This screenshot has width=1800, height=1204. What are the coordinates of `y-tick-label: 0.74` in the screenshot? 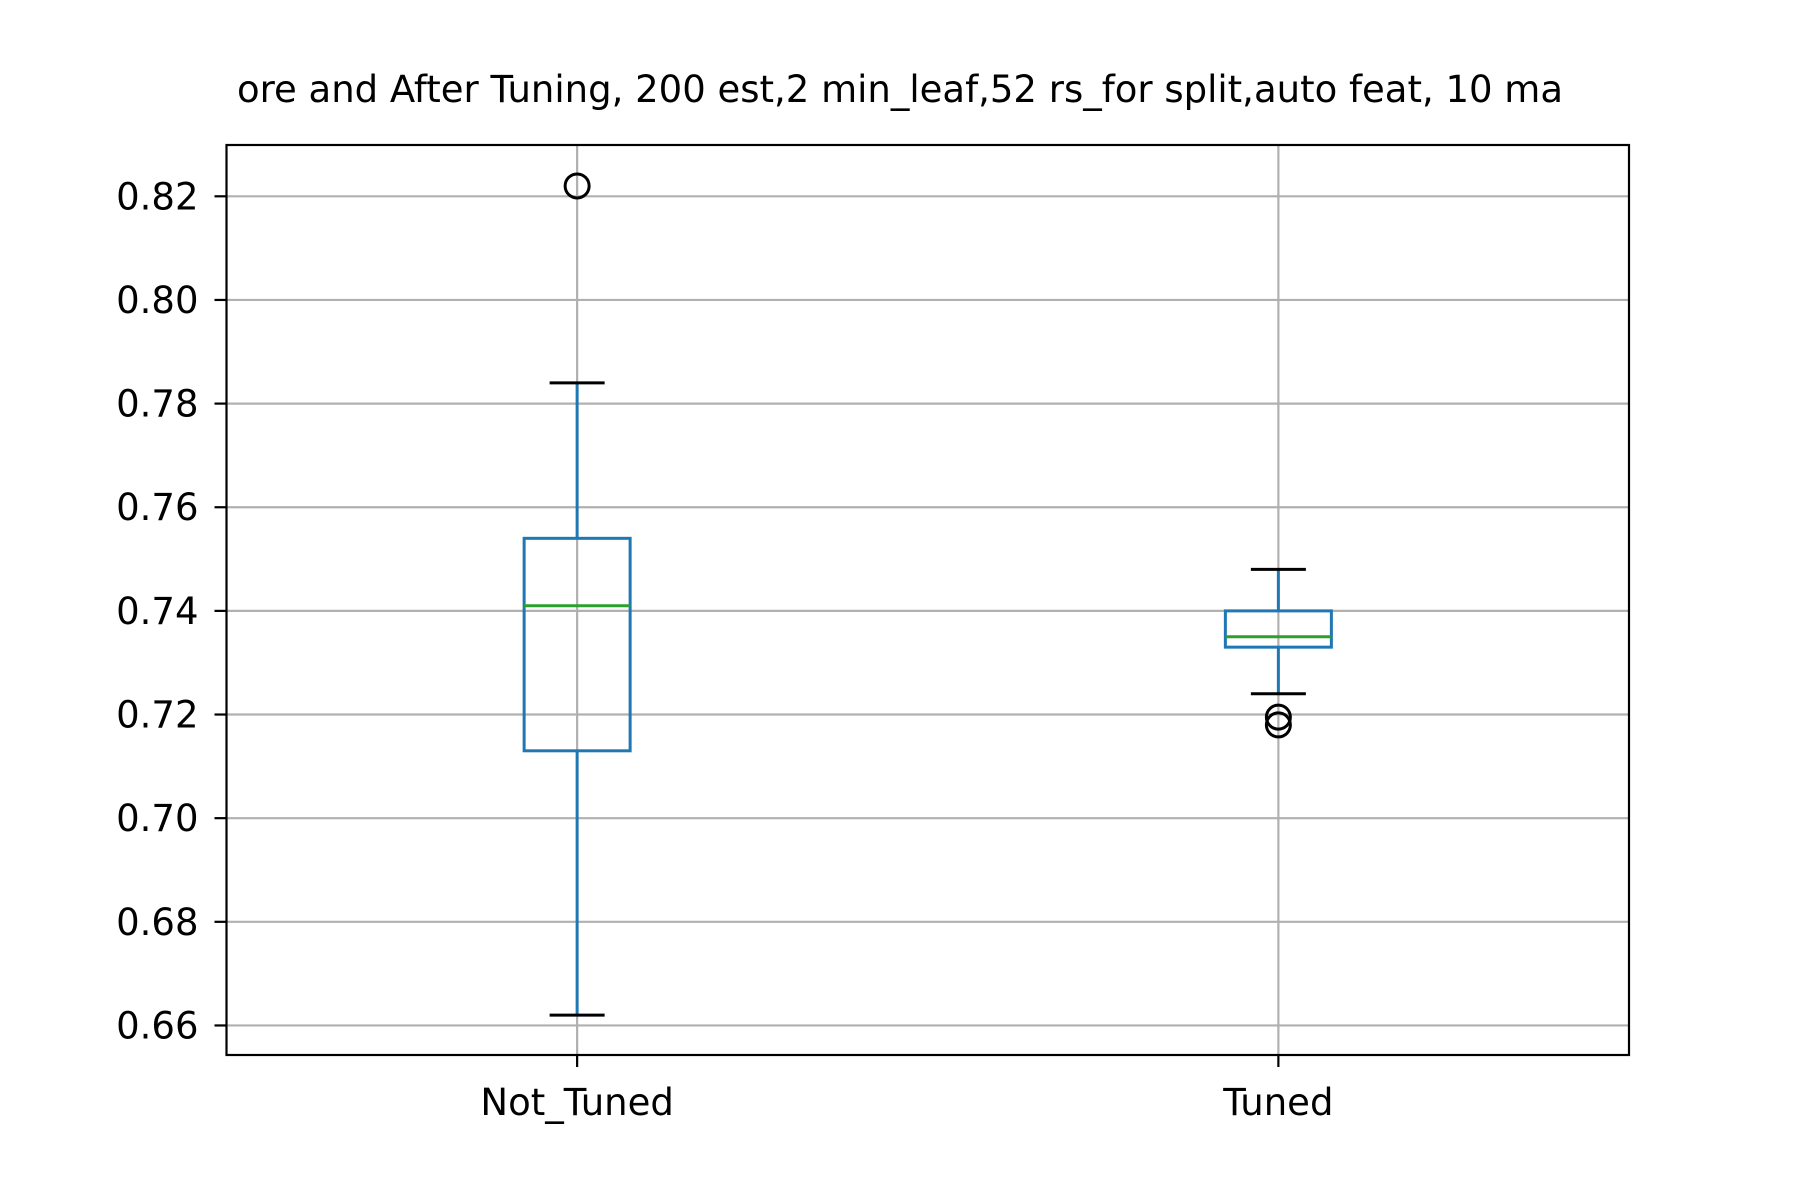 It's located at (157, 611).